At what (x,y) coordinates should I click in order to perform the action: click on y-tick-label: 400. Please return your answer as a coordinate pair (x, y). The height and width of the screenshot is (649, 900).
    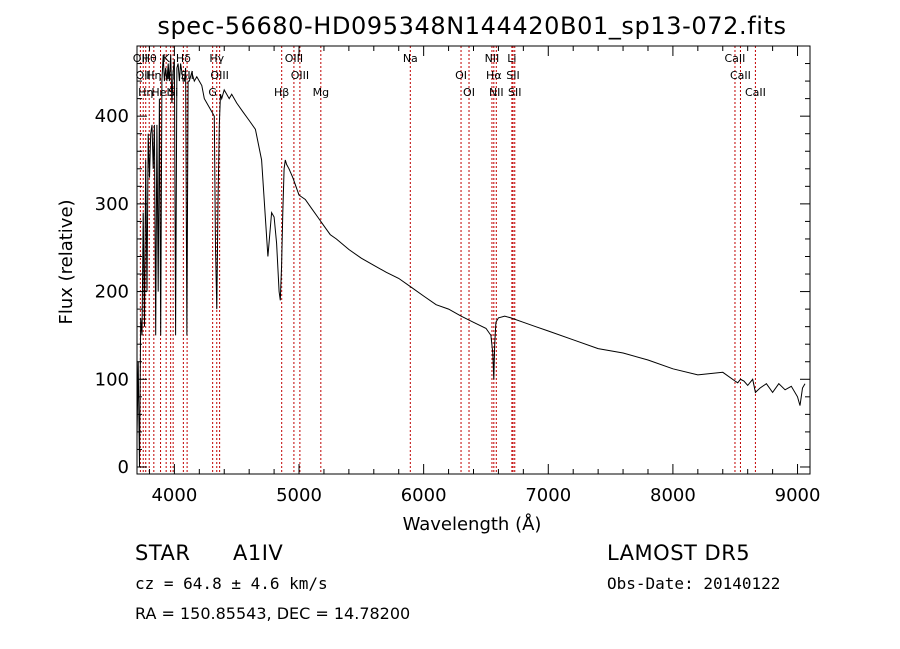
    Looking at the image, I should click on (112, 116).